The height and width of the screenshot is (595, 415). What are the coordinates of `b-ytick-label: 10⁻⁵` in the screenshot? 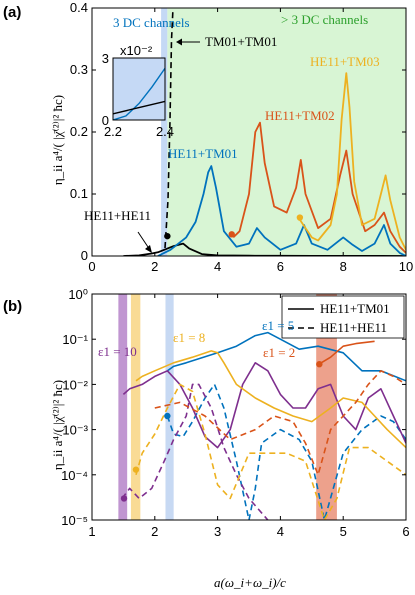 It's located at (74, 520).